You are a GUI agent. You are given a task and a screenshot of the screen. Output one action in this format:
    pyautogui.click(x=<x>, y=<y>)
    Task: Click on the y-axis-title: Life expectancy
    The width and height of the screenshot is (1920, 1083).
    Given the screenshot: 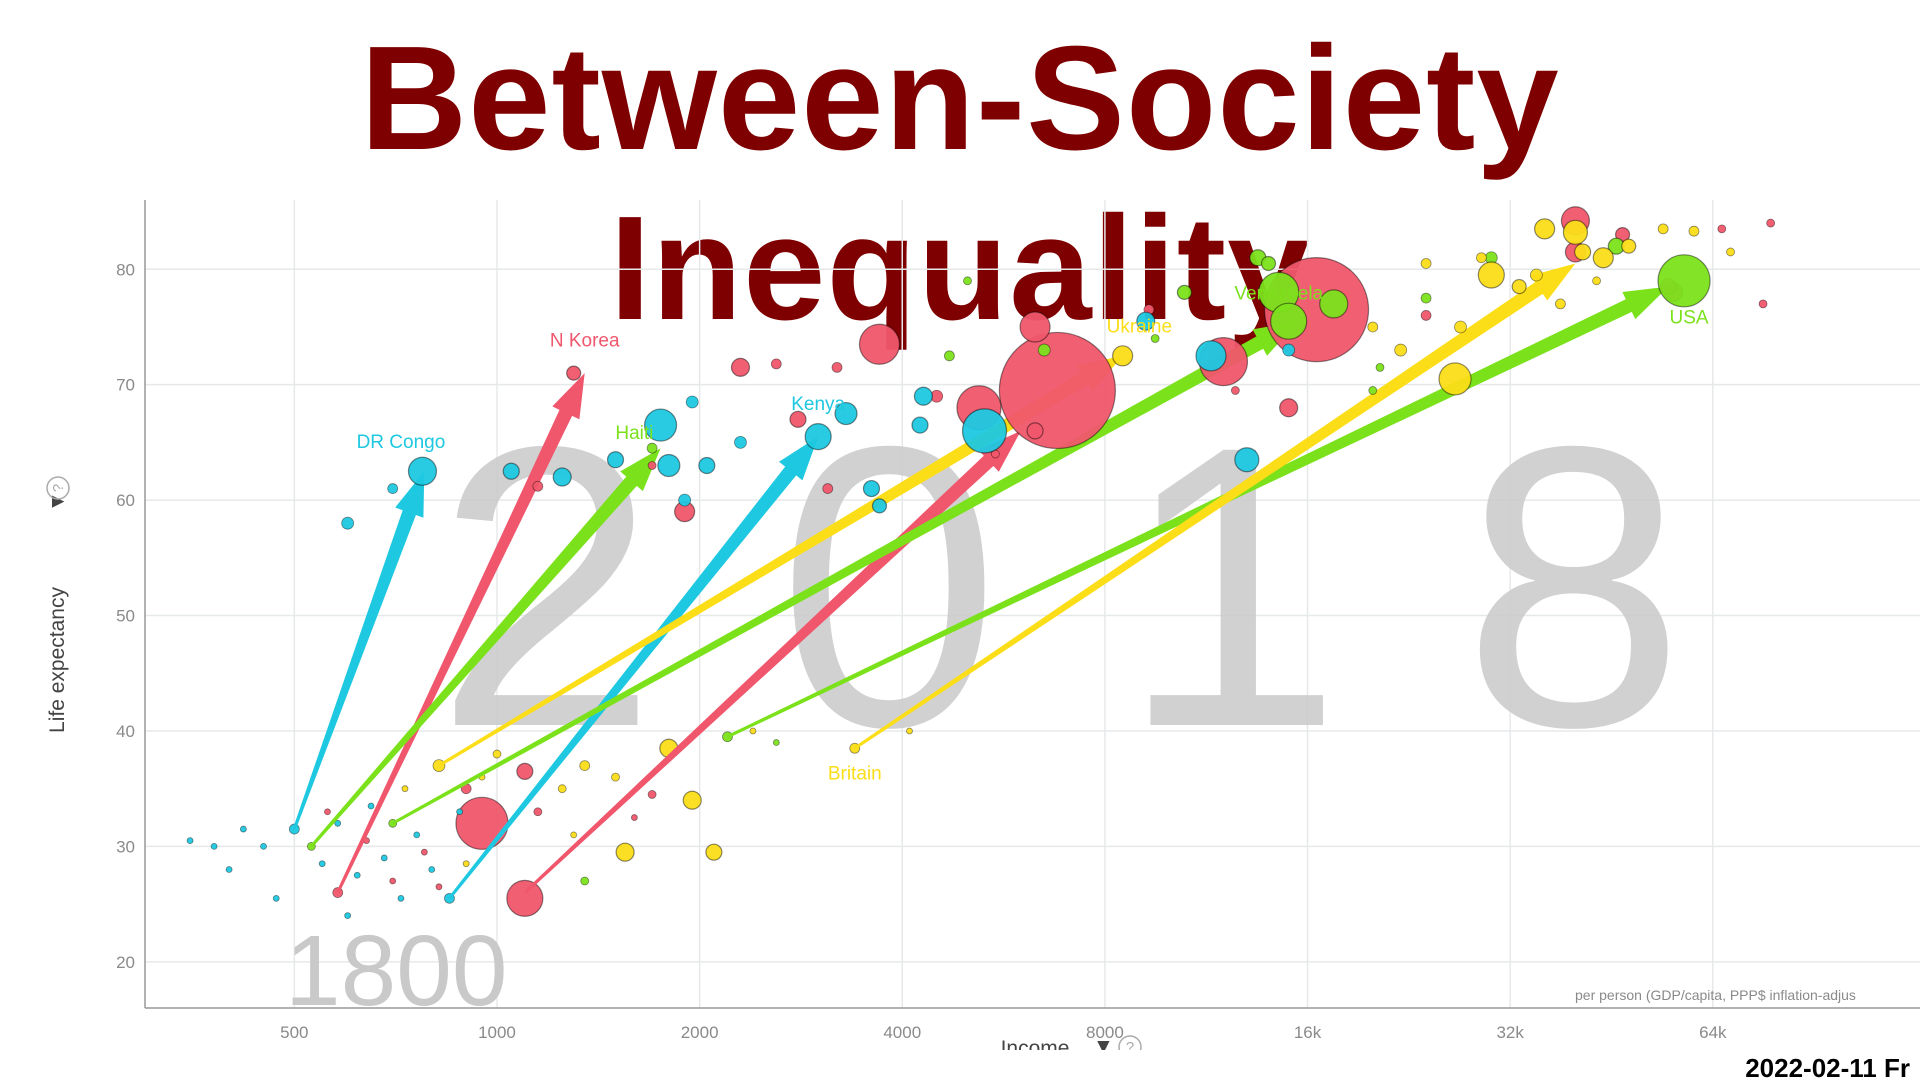 What is the action you would take?
    pyautogui.click(x=57, y=660)
    